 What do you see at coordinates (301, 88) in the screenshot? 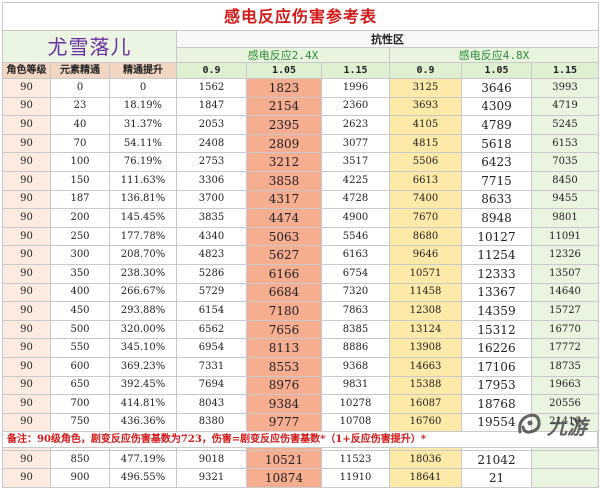
I see `table-row: 90 0 0 1562 1823 1996 3125 3646 3993` at bounding box center [301, 88].